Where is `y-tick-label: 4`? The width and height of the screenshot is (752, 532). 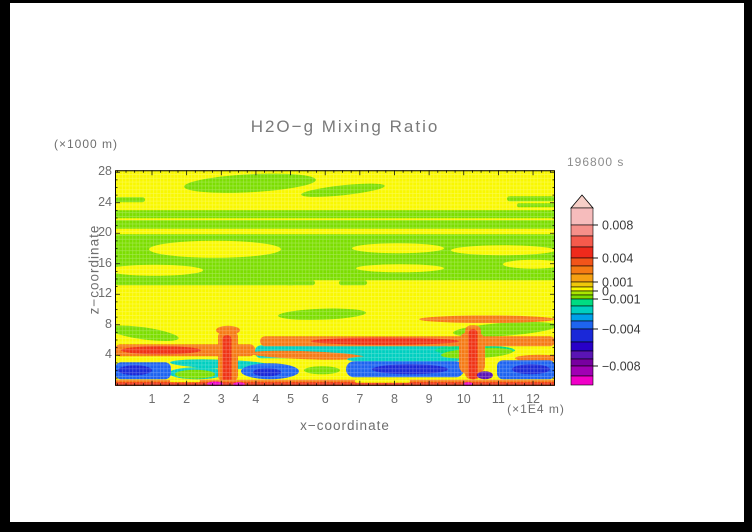
y-tick-label: 4 is located at coordinates (108, 354).